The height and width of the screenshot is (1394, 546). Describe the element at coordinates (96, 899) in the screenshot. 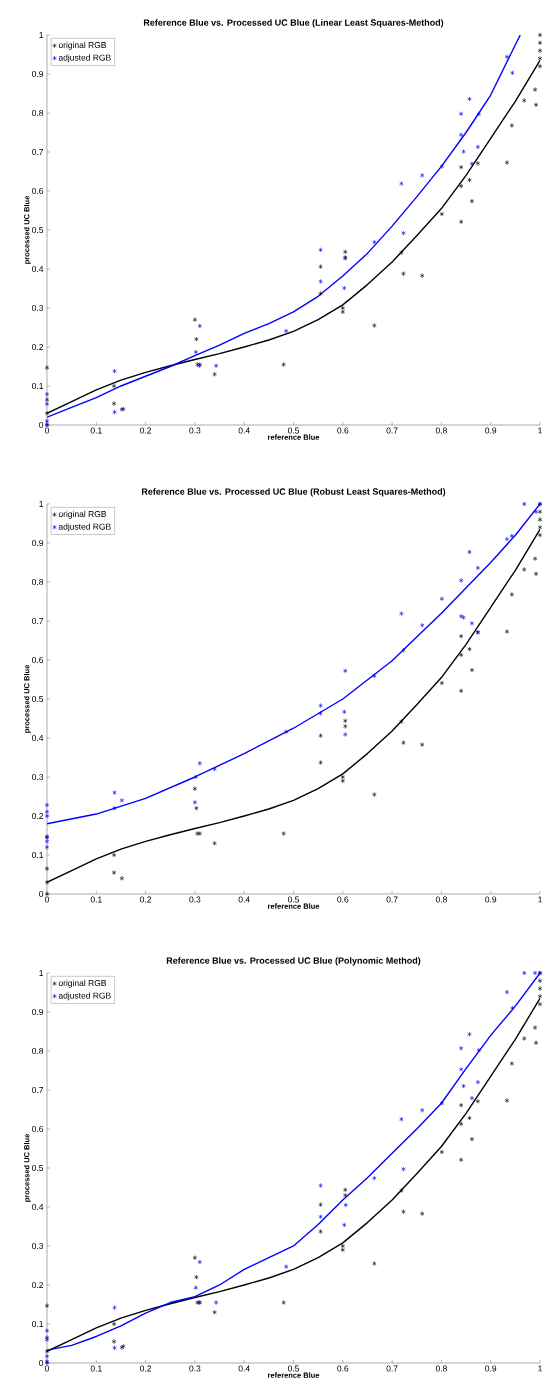

I see `x-tick-label: 0.1` at that location.